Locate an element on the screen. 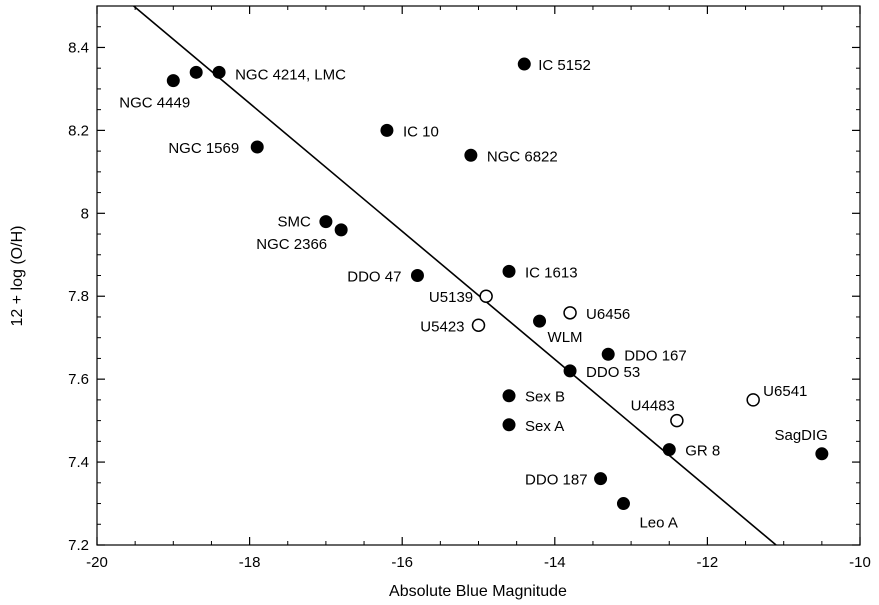  point-label: SagDIG is located at coordinates (800, 435).